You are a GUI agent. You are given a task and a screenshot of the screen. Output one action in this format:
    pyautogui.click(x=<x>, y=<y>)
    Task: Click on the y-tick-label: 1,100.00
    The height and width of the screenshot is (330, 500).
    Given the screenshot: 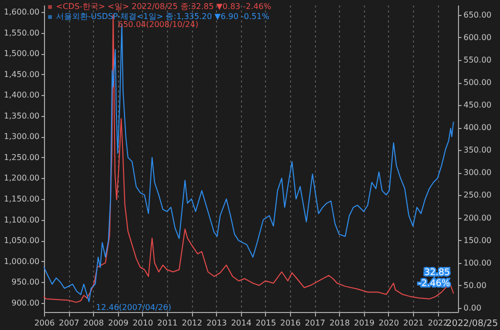 What is the action you would take?
    pyautogui.click(x=22, y=219)
    